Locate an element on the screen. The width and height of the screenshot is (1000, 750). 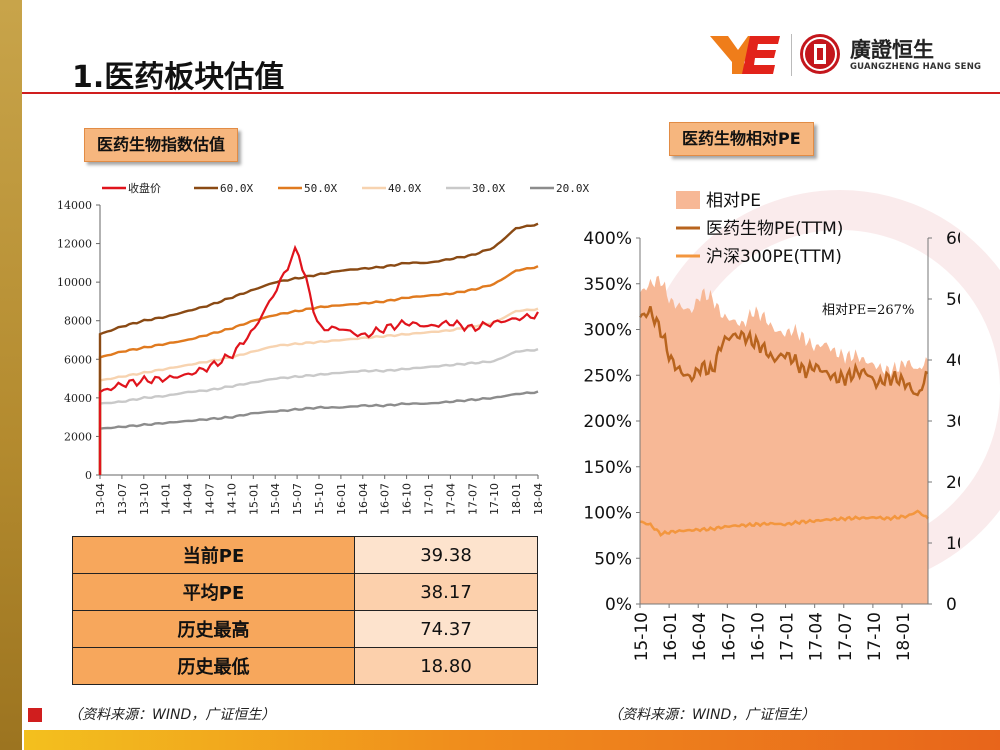
stats-label: 历史最高 is located at coordinates (213, 629).